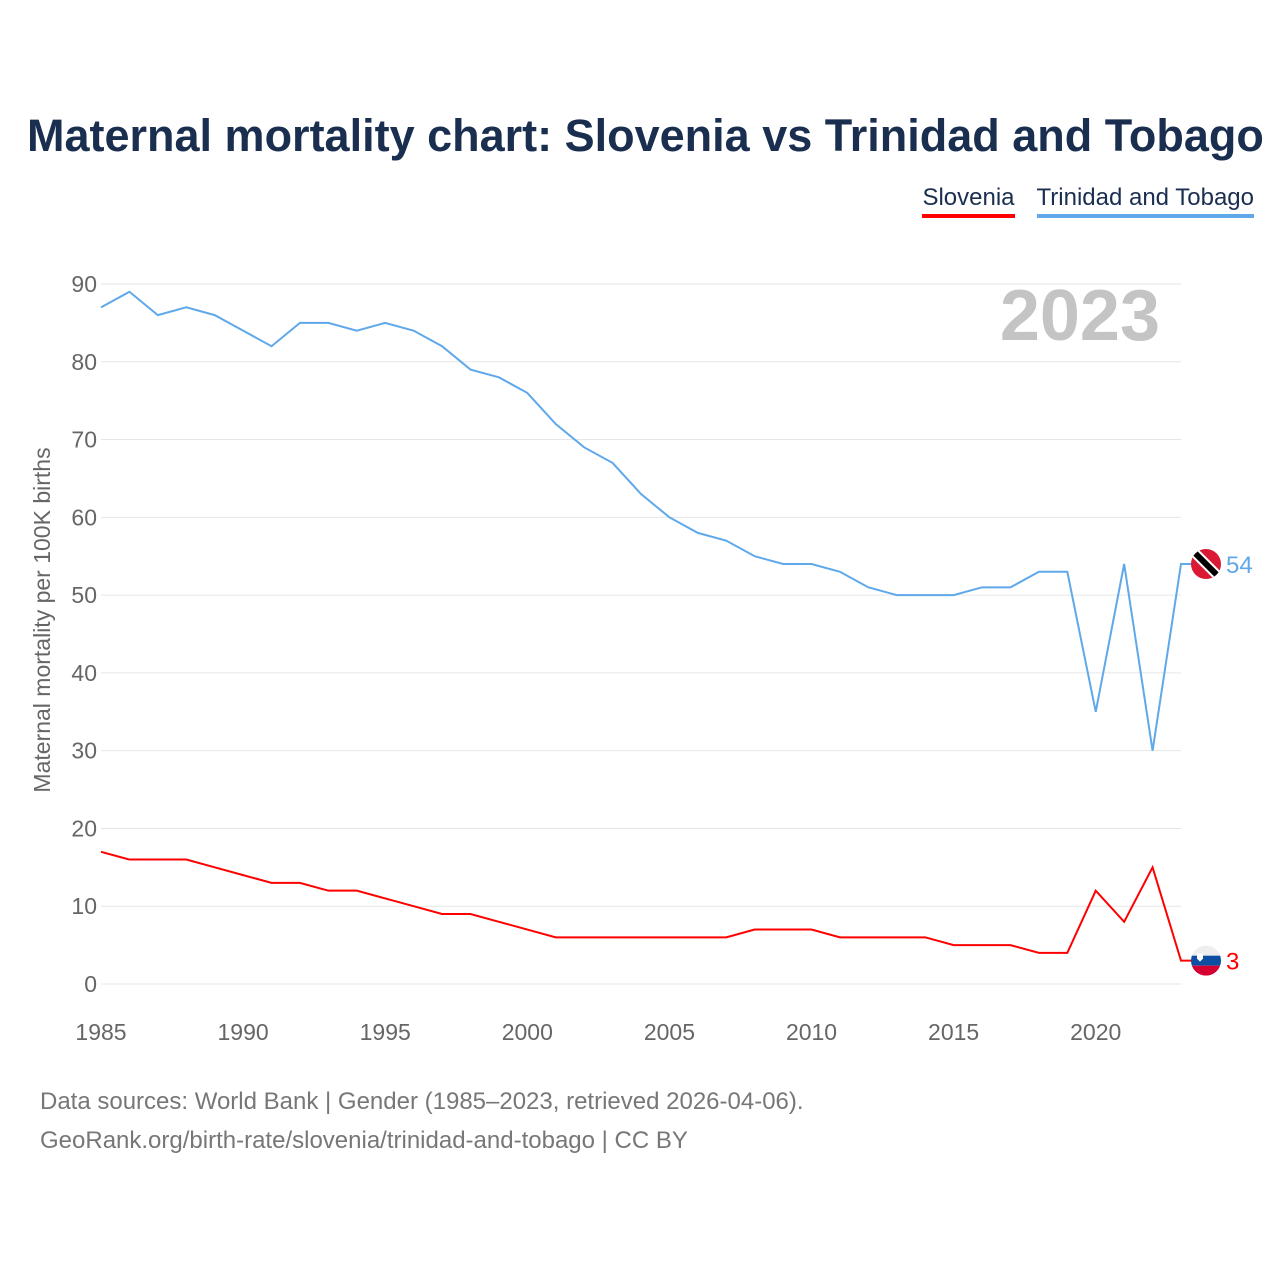 This screenshot has width=1280, height=1280. Describe the element at coordinates (1145, 201) in the screenshot. I see `legend-item-trinidad-and-tobago: Trinidad and Tobago` at that location.